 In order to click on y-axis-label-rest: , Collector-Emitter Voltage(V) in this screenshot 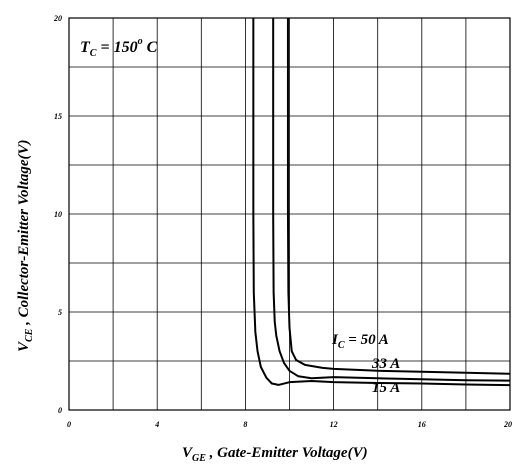, I will do `click(24, 233)`.